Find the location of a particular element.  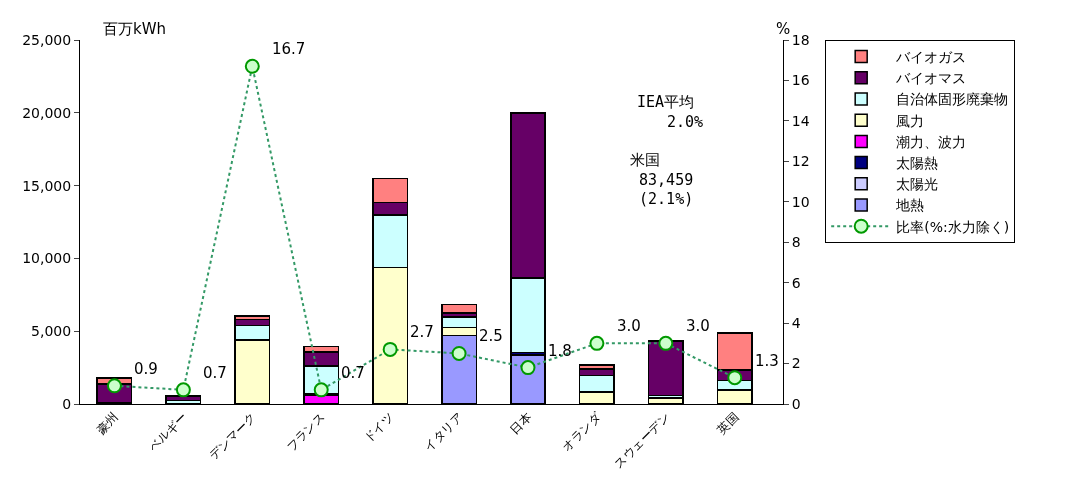

y2-tick-label: 2 is located at coordinates (796, 363).